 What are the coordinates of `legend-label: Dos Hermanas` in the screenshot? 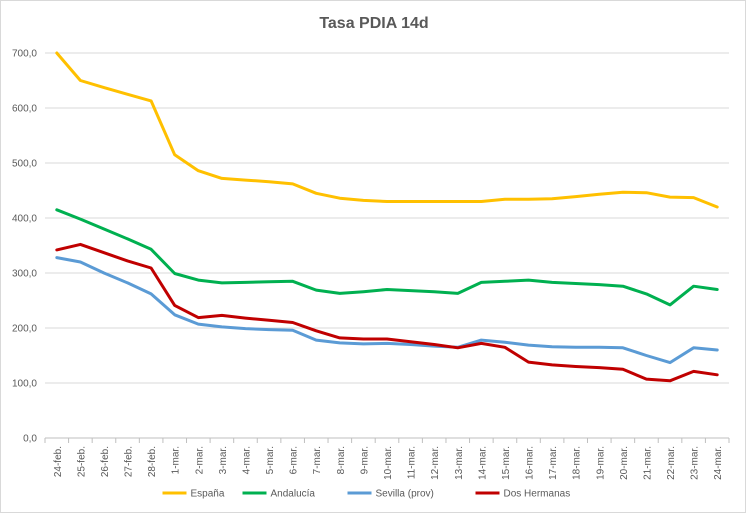 It's located at (537, 494).